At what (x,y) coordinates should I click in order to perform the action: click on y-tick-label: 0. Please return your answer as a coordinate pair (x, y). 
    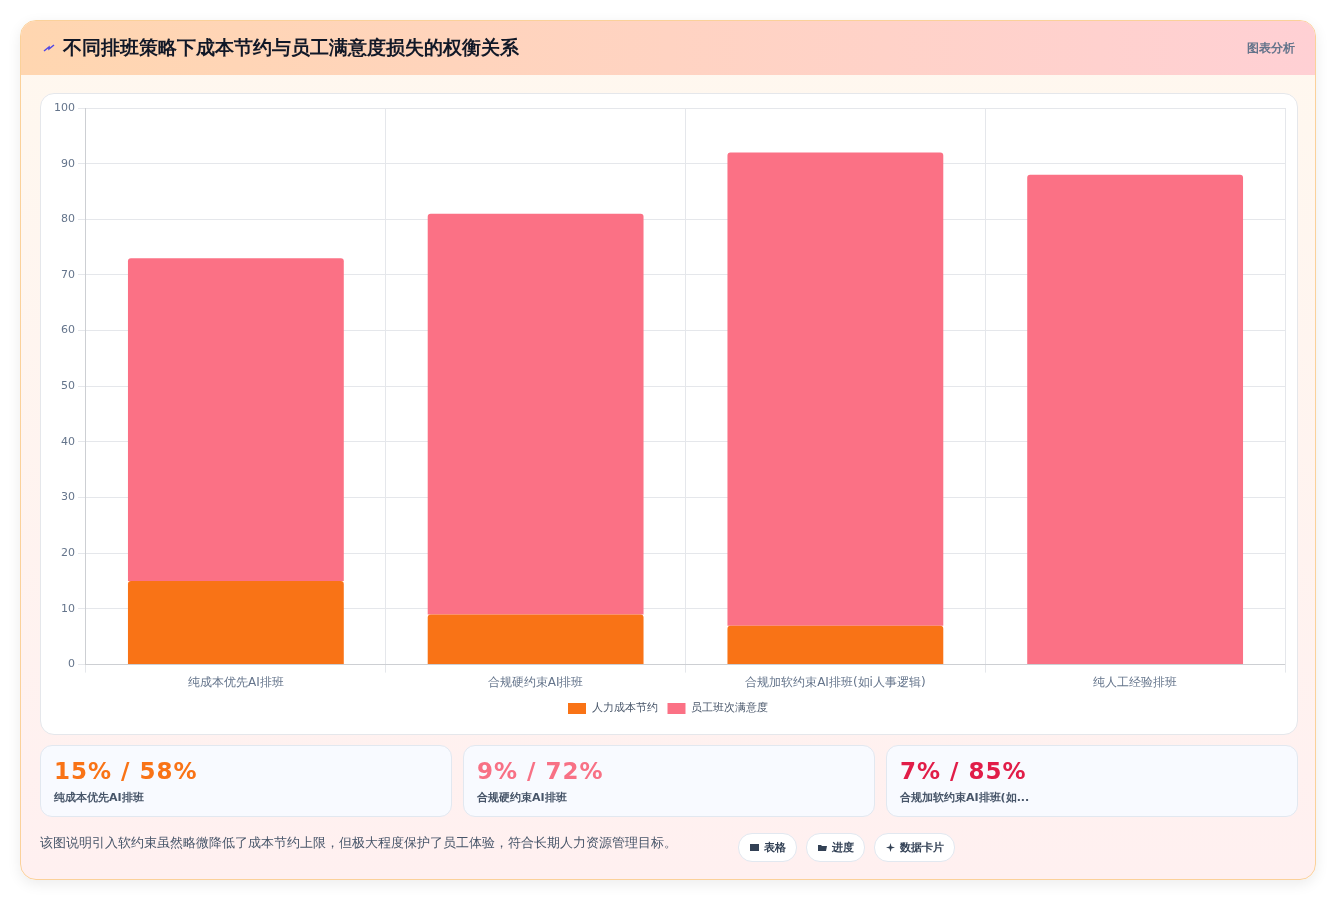
    Looking at the image, I should click on (71, 664).